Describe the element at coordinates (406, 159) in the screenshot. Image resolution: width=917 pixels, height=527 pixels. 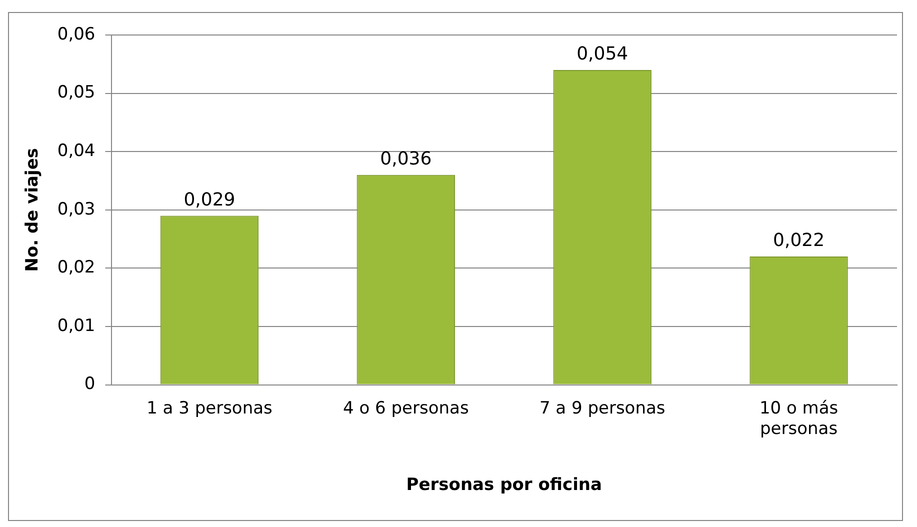
I see `data-label: 0,036` at that location.